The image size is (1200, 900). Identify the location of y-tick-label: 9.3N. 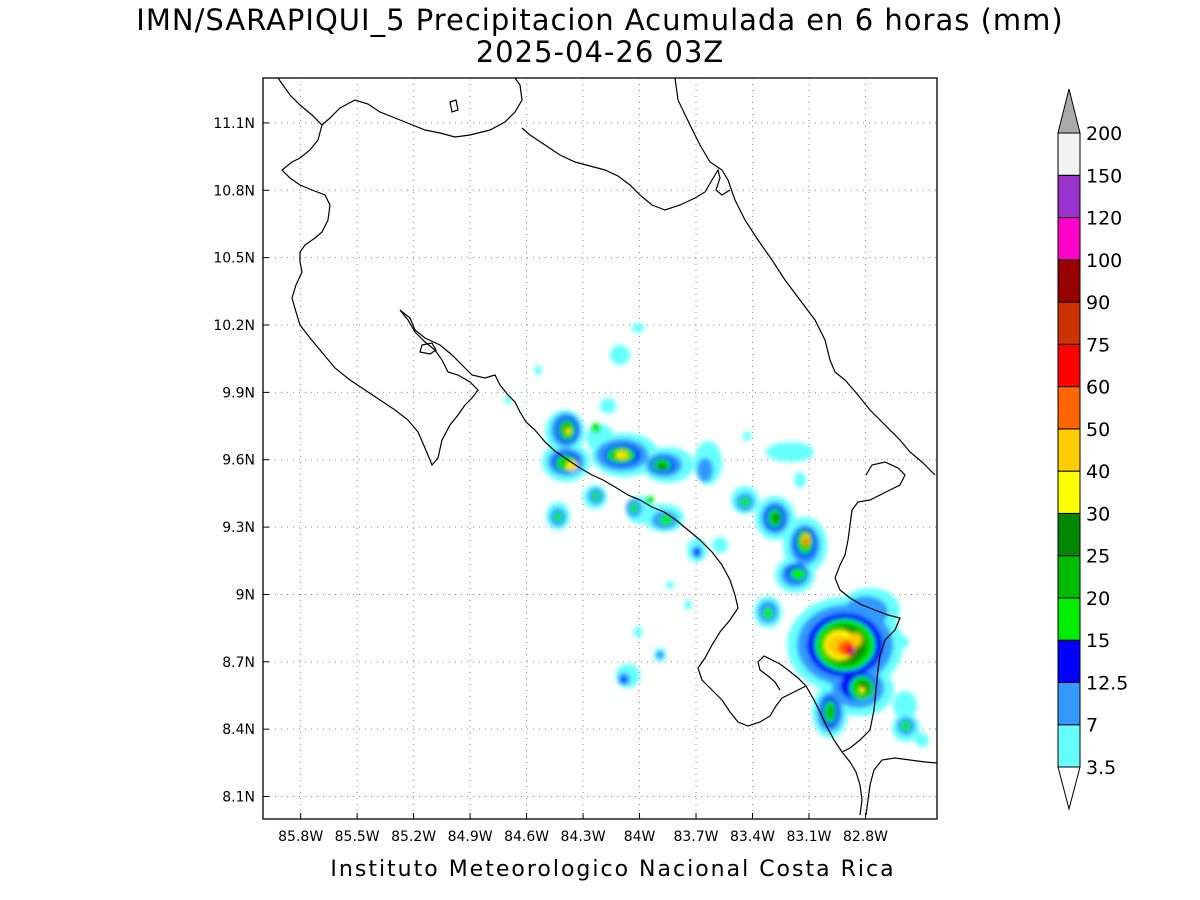
(238, 528).